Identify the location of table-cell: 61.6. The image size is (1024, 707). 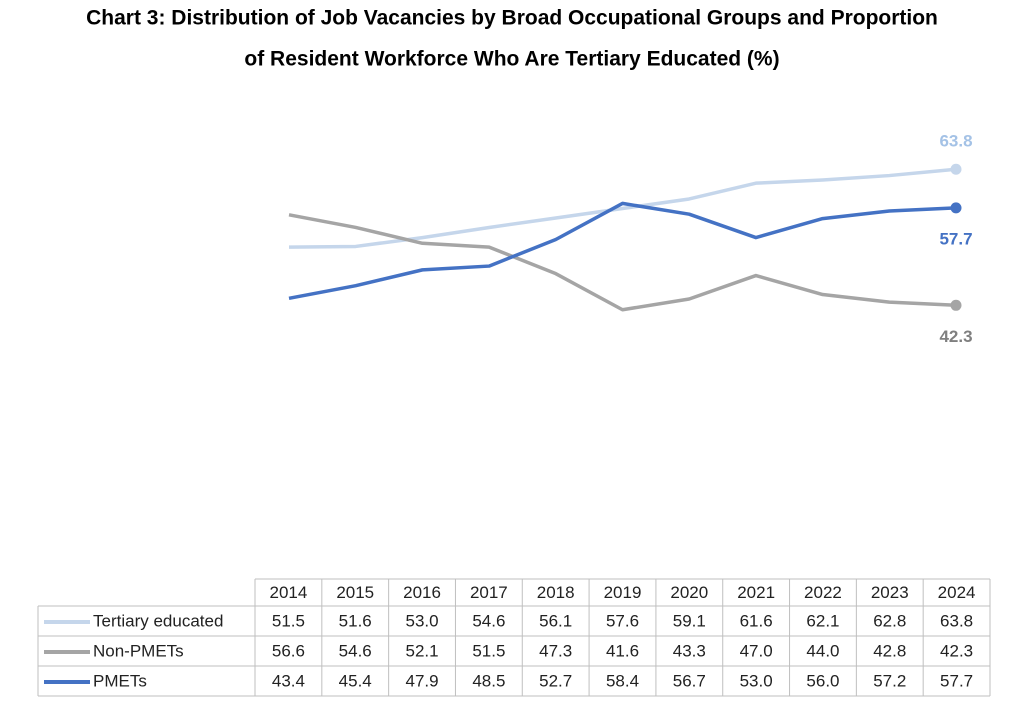
(756, 620).